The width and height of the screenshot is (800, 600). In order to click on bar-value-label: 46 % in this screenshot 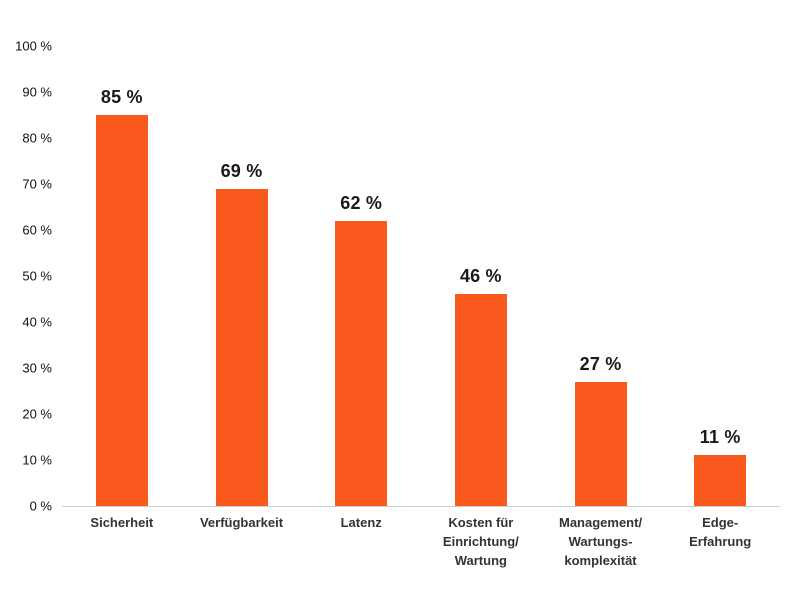, I will do `click(480, 276)`.